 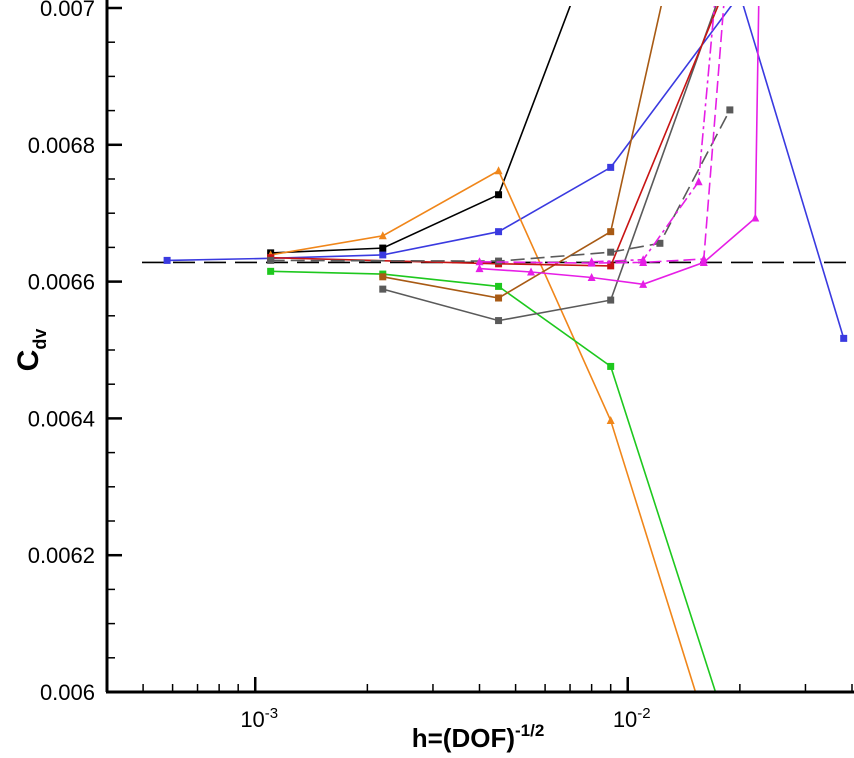 What do you see at coordinates (67, 10) in the screenshot?
I see `y-tick-label: 0.007` at bounding box center [67, 10].